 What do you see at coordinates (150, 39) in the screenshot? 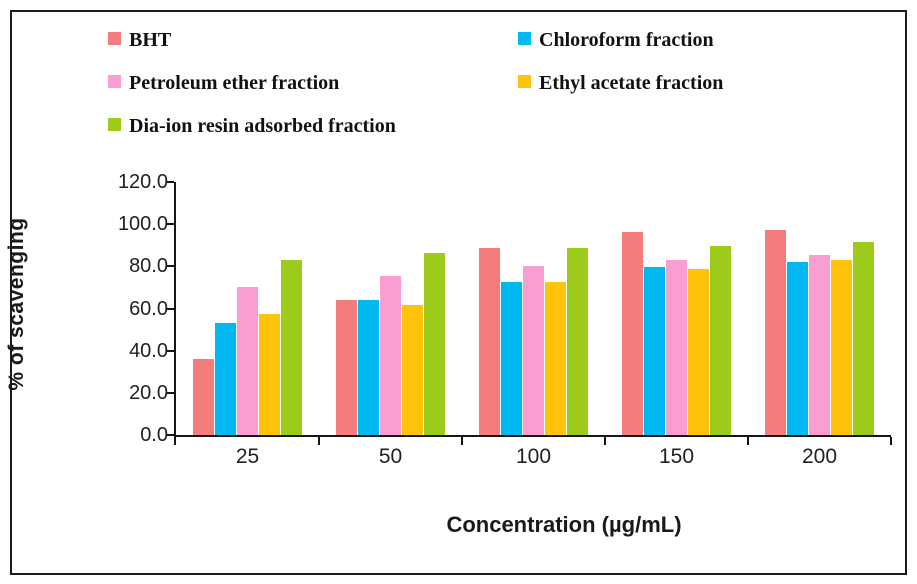
I see `legend-label: BHT` at bounding box center [150, 39].